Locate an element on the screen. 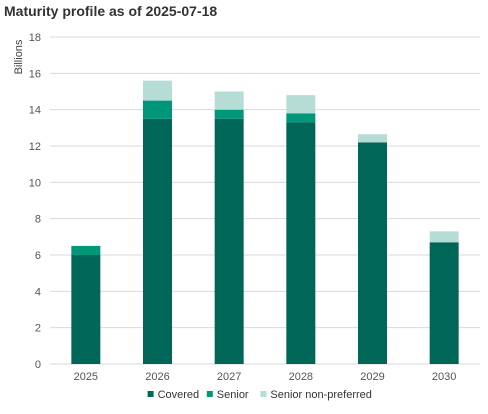 This screenshot has width=488, height=414. y-tick-label: 16 is located at coordinates (35, 74).